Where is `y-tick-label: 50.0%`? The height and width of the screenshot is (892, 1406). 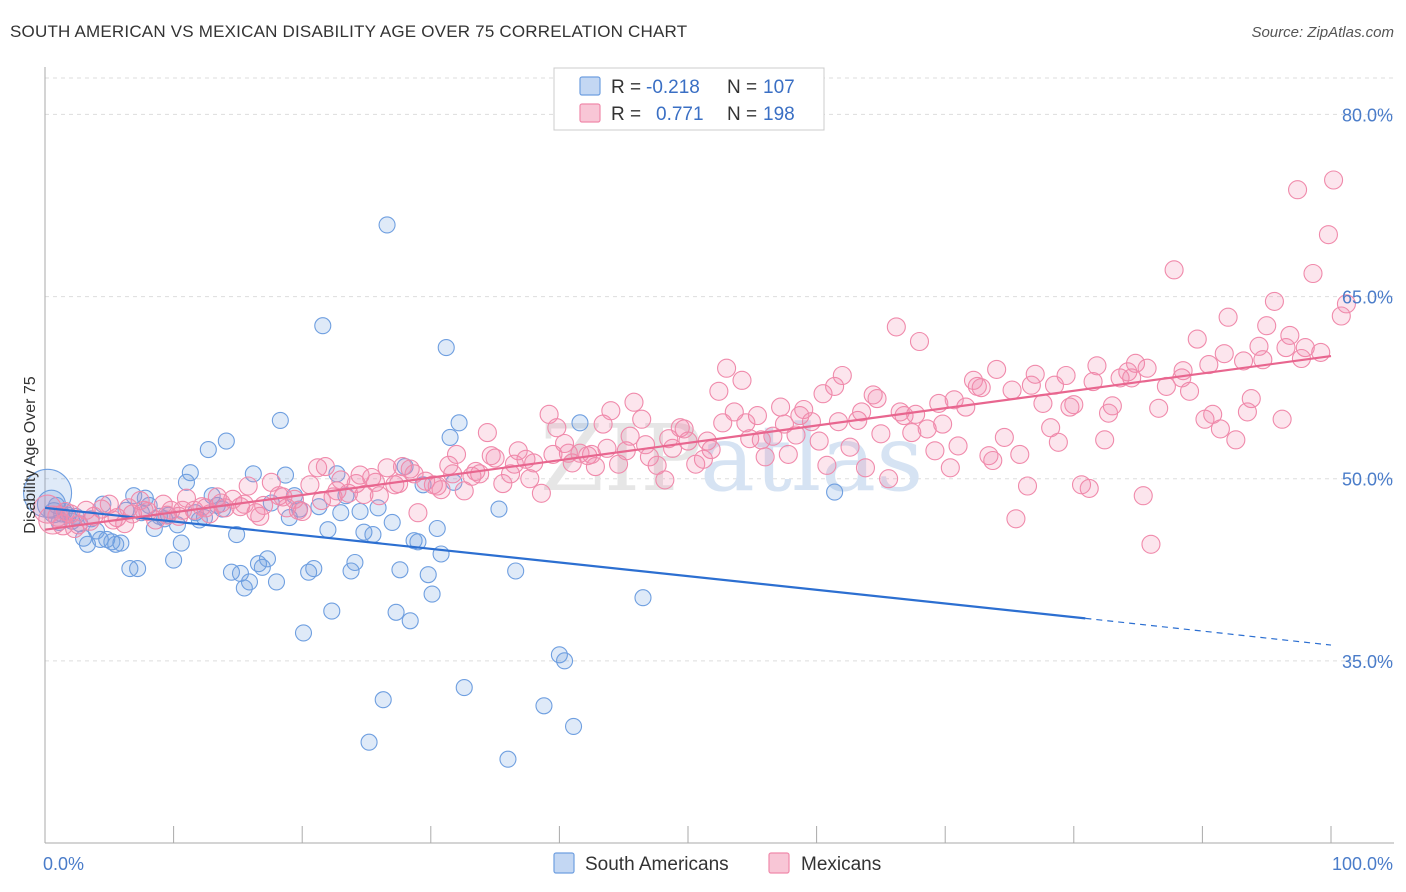 y-tick-label: 50.0% is located at coordinates (1367, 480).